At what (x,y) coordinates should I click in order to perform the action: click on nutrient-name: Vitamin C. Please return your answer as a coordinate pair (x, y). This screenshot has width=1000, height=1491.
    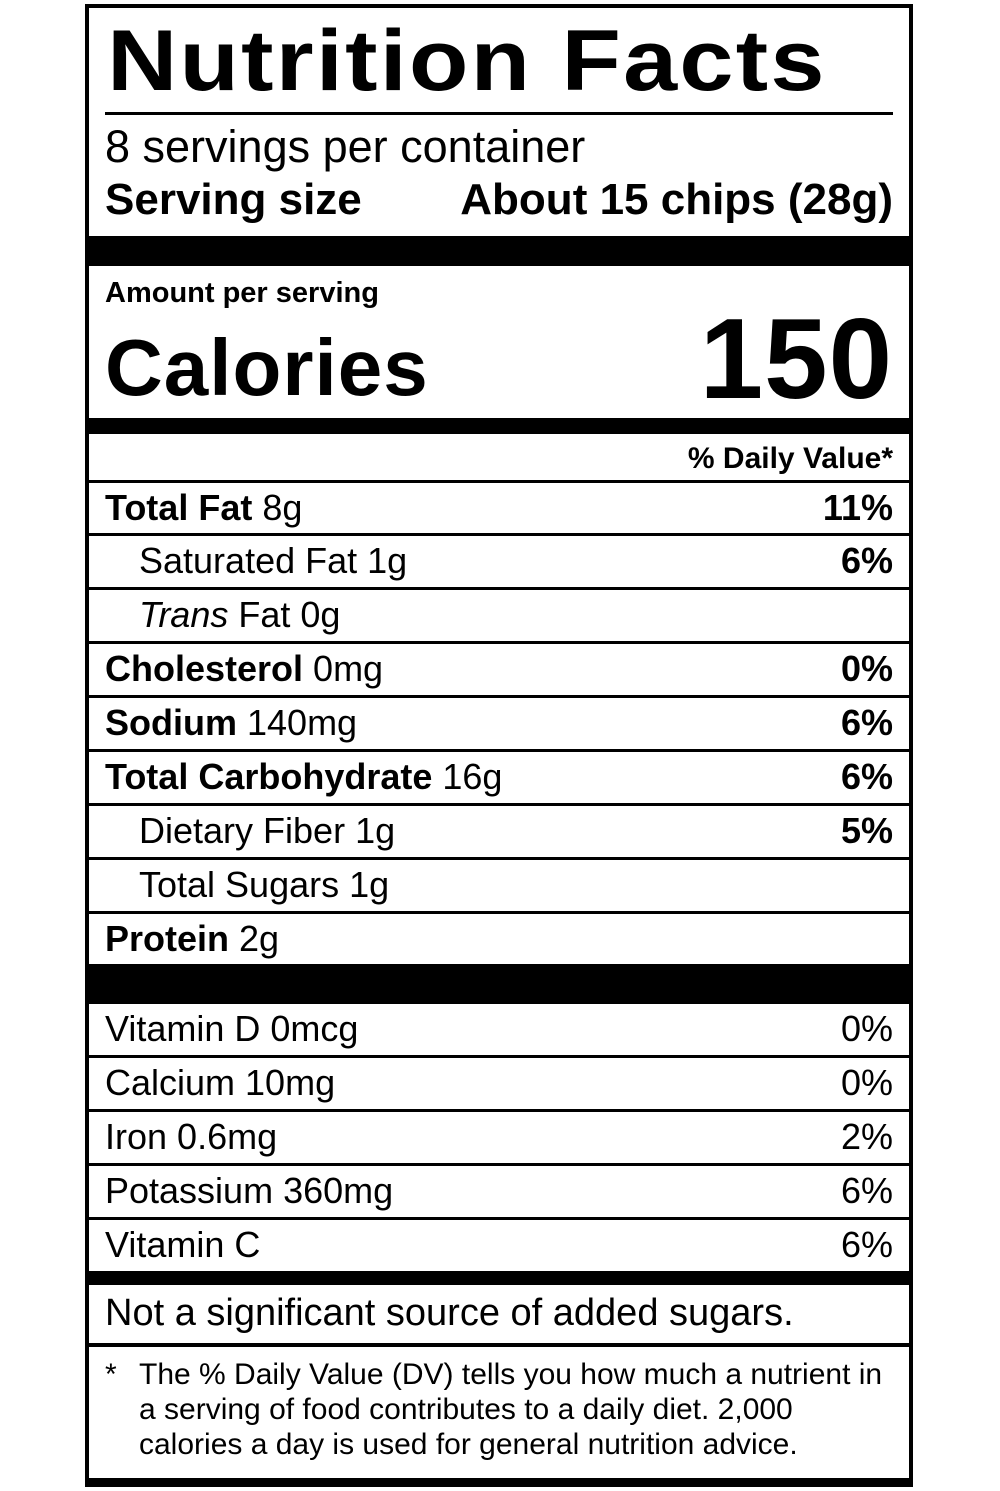
    Looking at the image, I should click on (183, 1244).